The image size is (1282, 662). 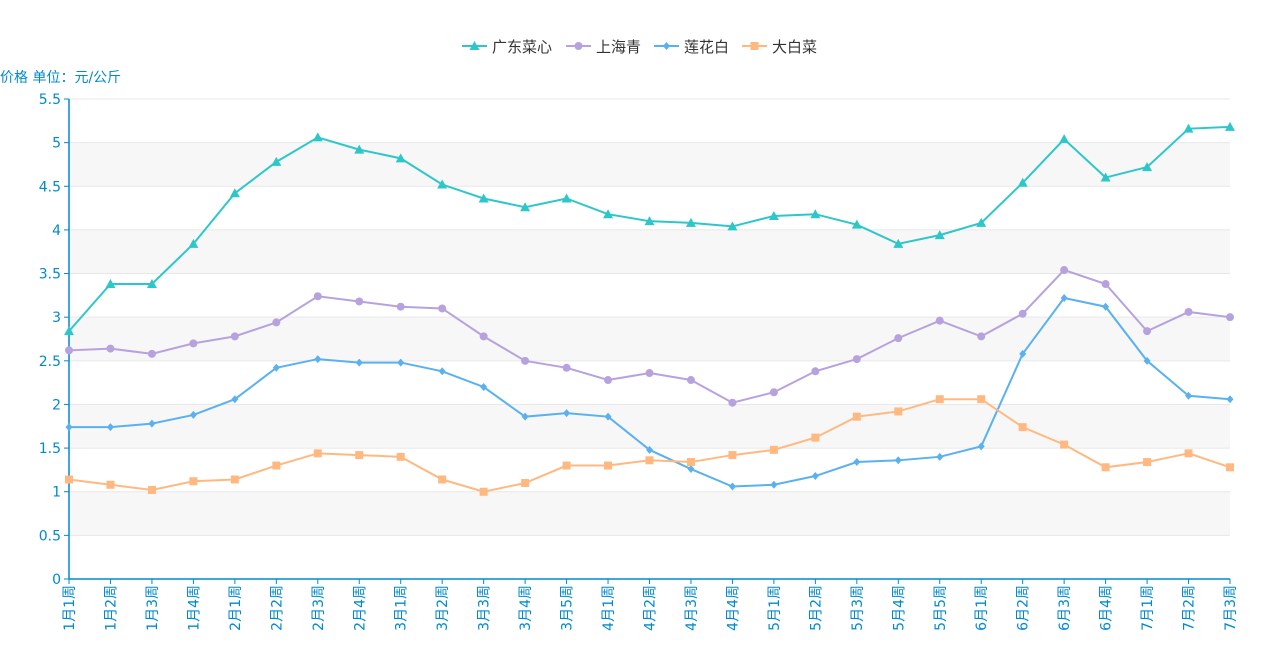 I want to click on x-tick-label: 7月3周, so click(x=1231, y=608).